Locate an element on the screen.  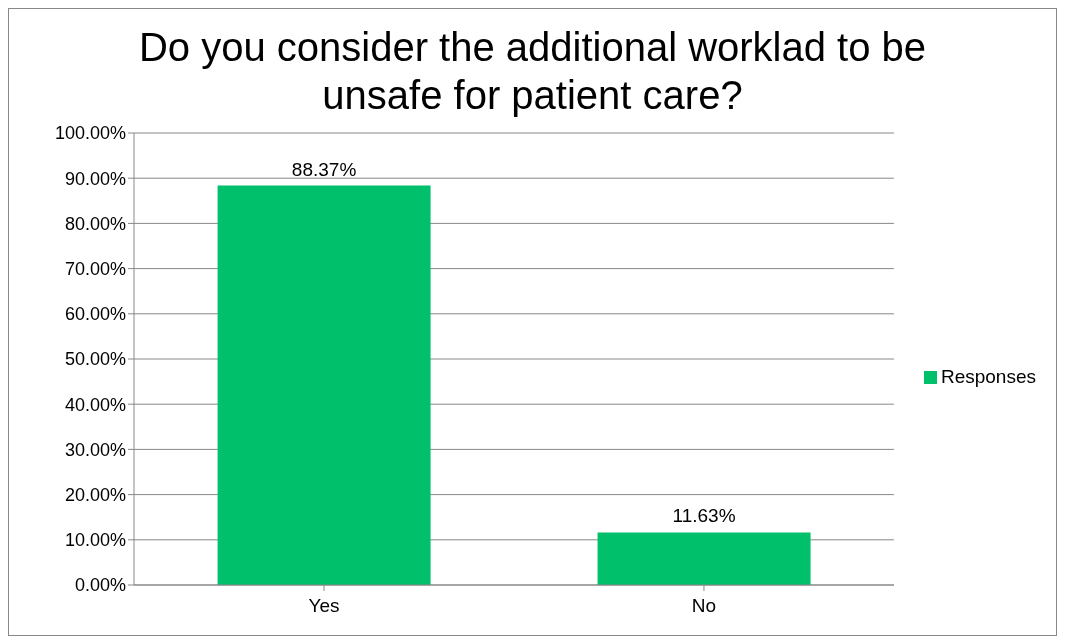
y-tick-label: 90.00% is located at coordinates (95, 178).